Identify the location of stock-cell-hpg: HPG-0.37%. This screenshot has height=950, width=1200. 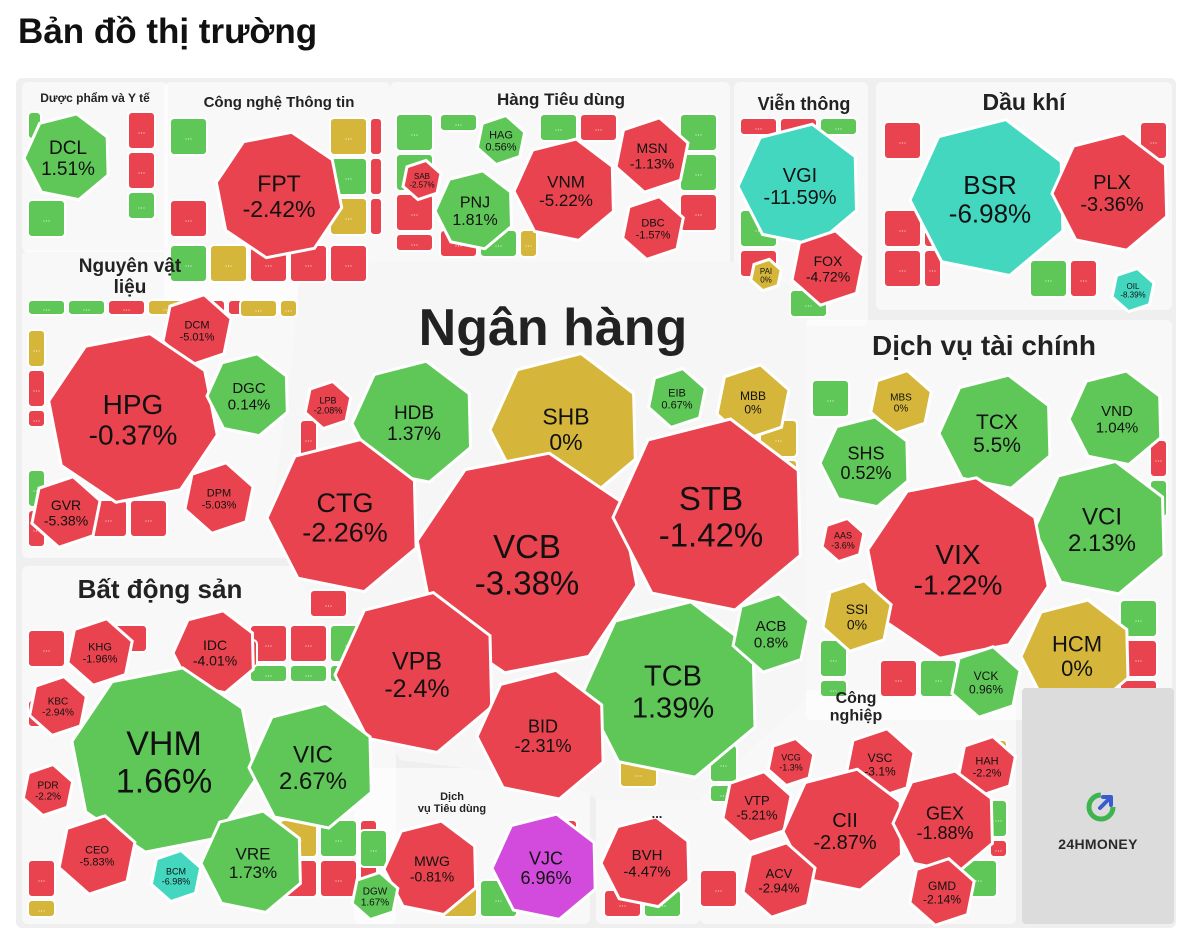
(133, 418).